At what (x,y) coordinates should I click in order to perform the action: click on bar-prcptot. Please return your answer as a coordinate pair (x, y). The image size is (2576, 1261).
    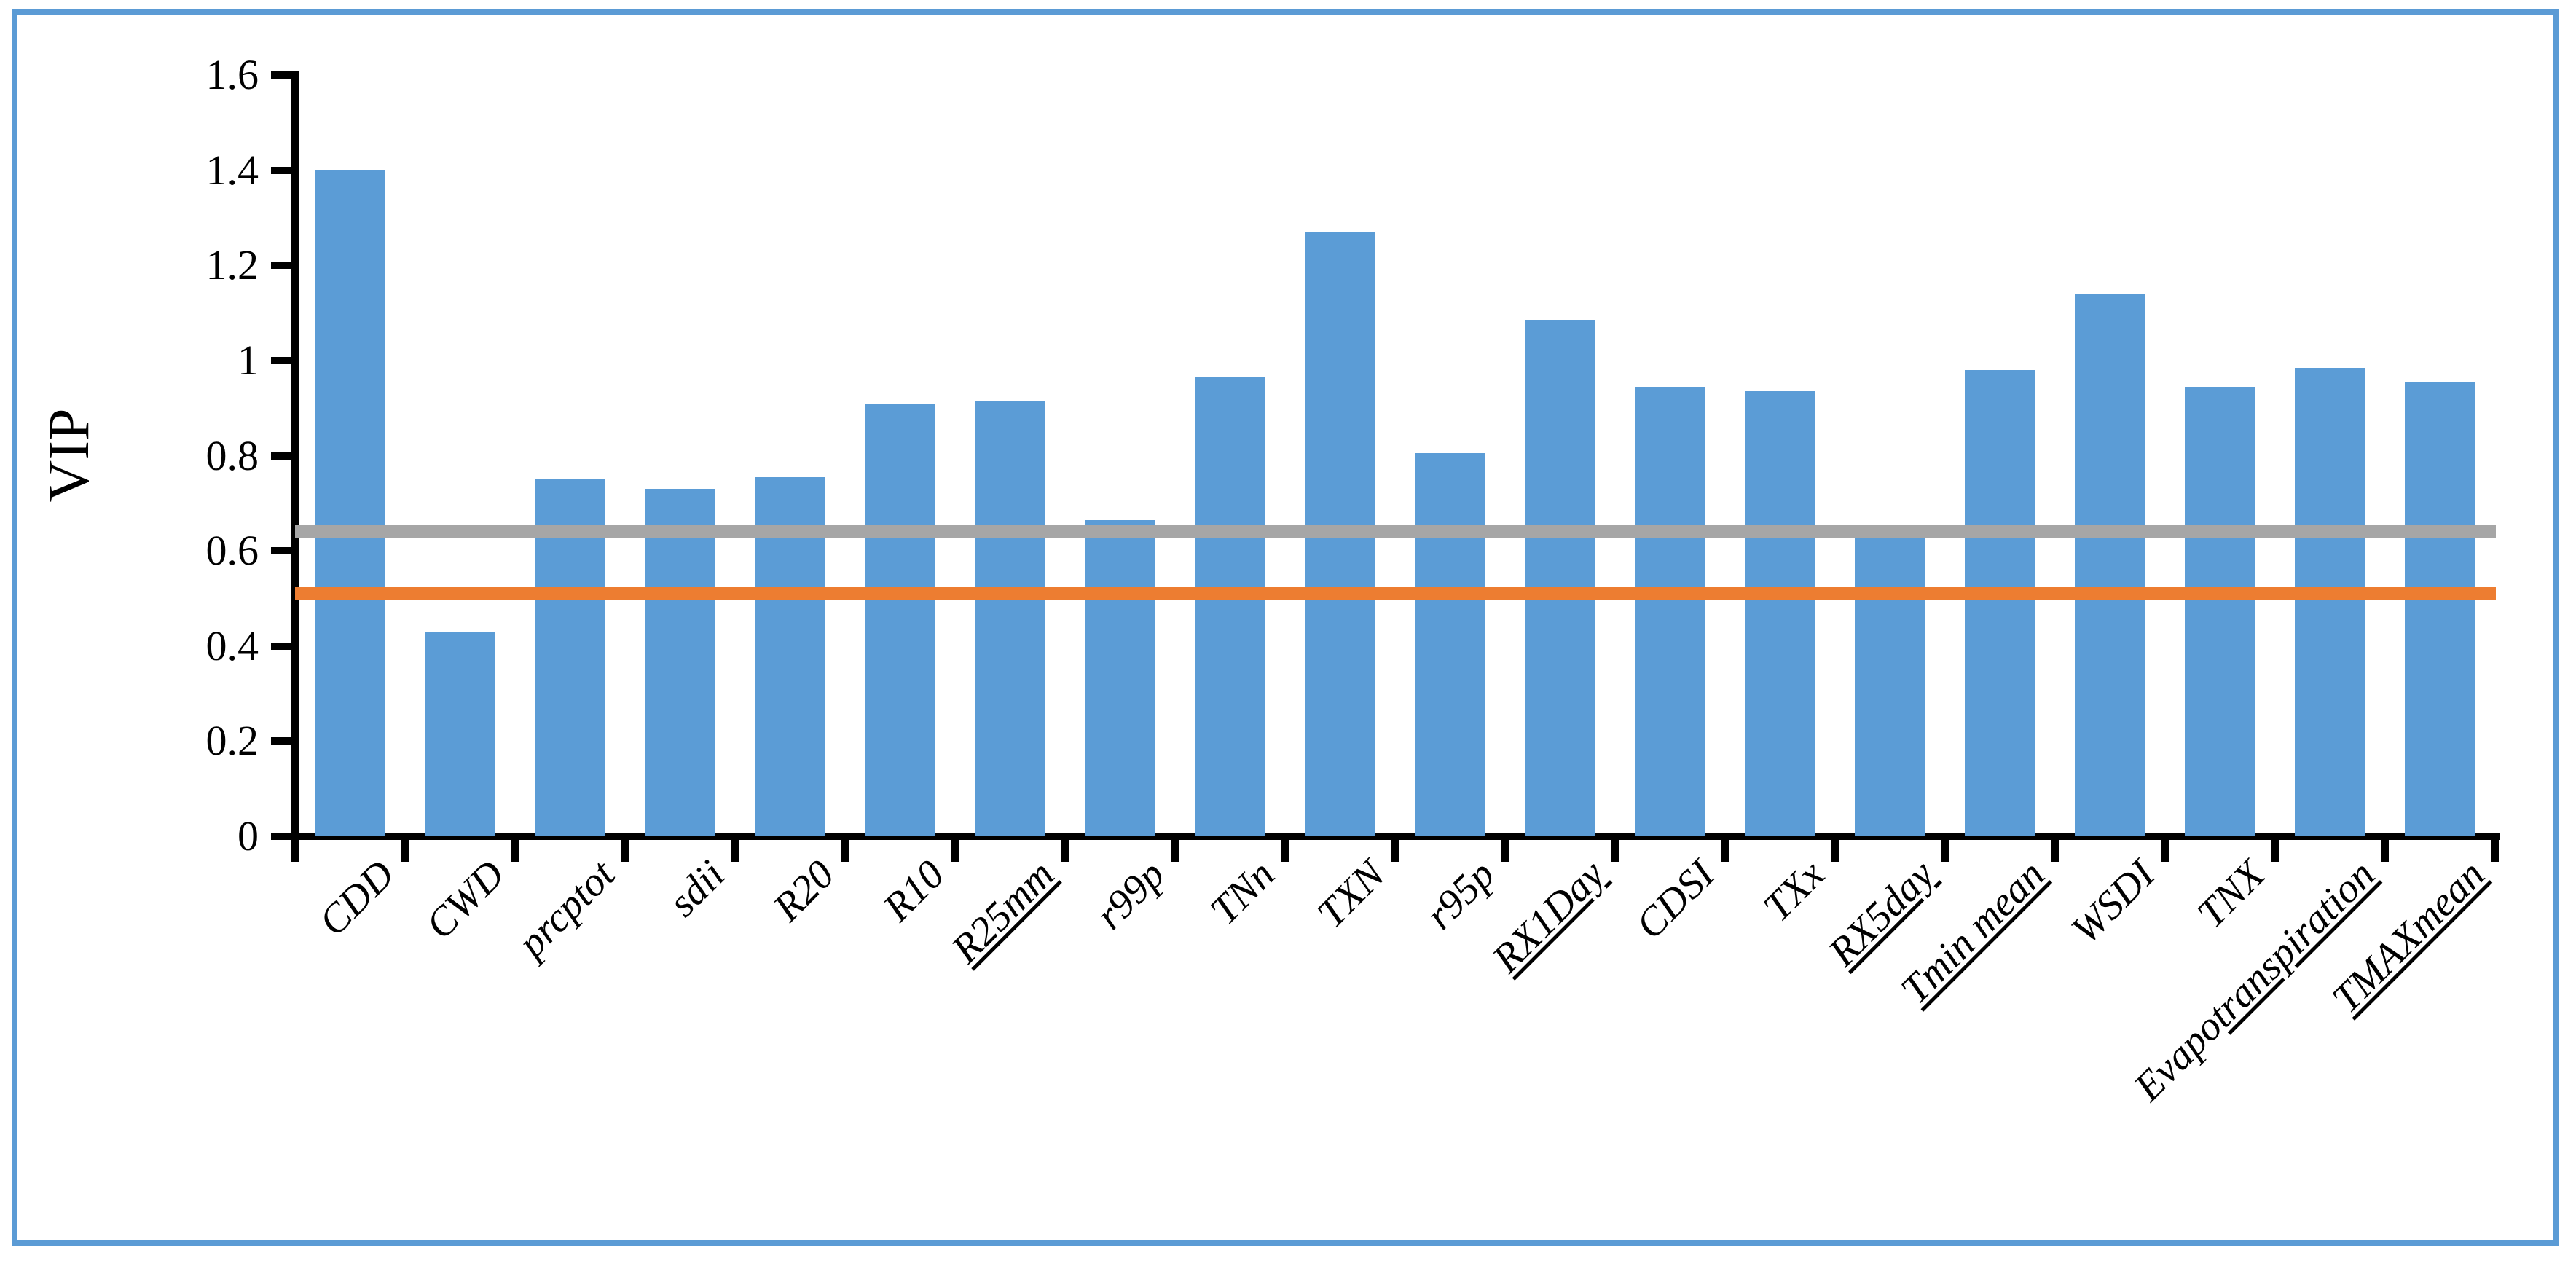
    Looking at the image, I should click on (570, 658).